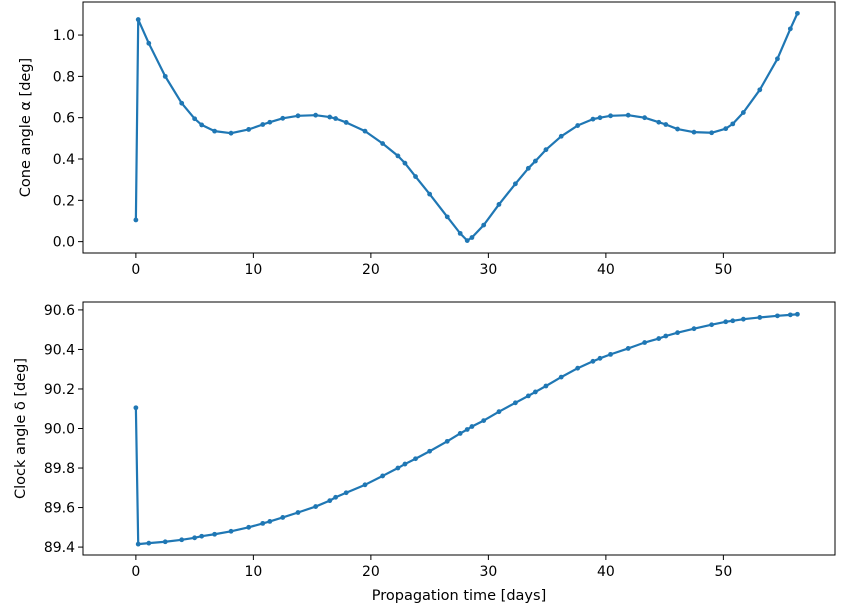 Image resolution: width=849 pixels, height=612 pixels. Describe the element at coordinates (59, 350) in the screenshot. I see `clock-angle-y-tick-label: 90.4` at that location.